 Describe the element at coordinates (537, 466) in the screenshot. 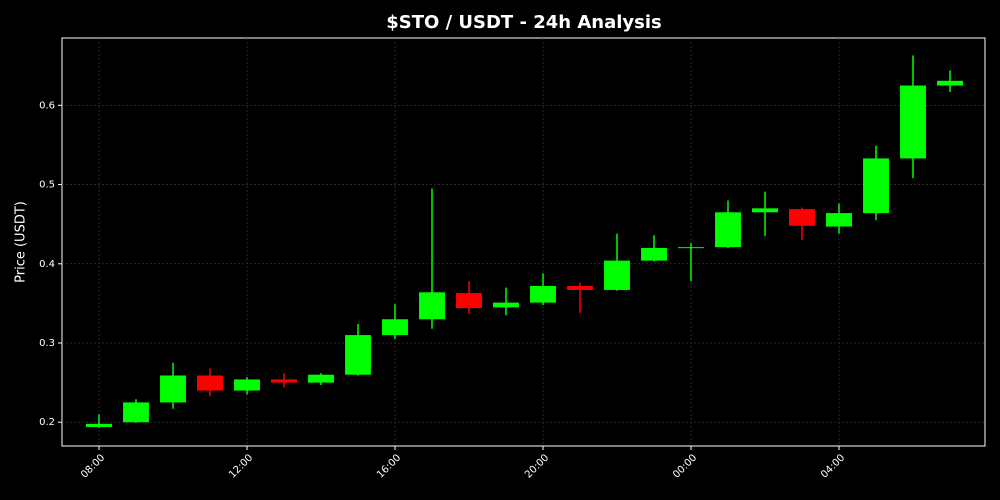

I see `x-tick-label: 20:00` at that location.